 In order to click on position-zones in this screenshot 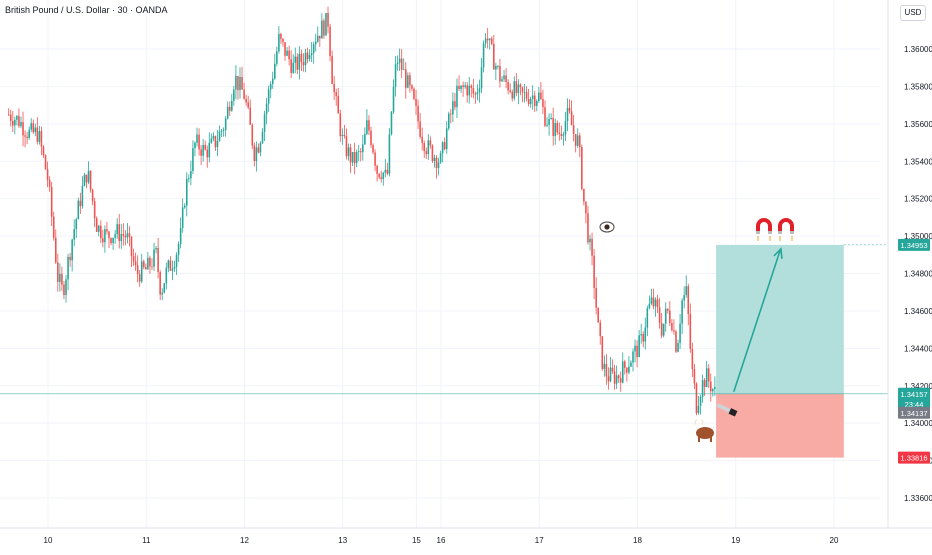, I will do `click(802, 351)`.